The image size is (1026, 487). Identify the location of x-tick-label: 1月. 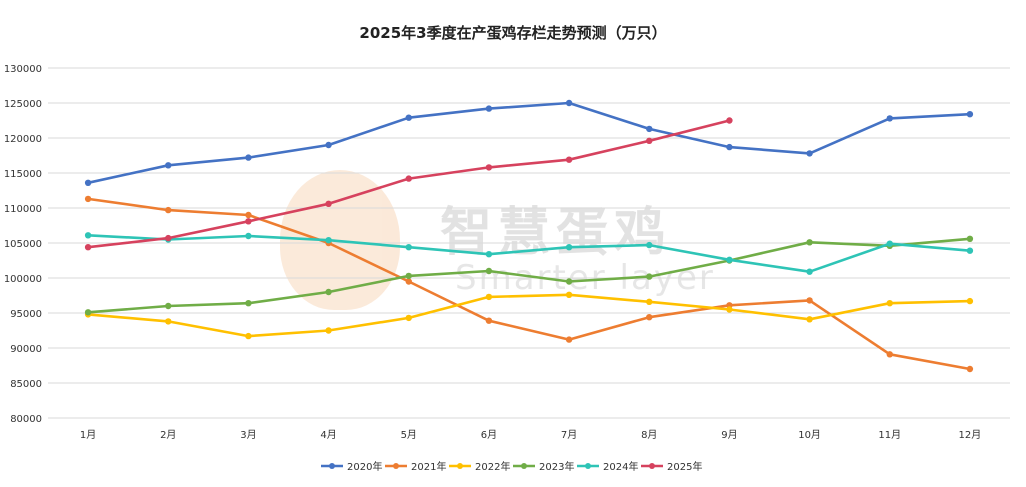
(88, 435).